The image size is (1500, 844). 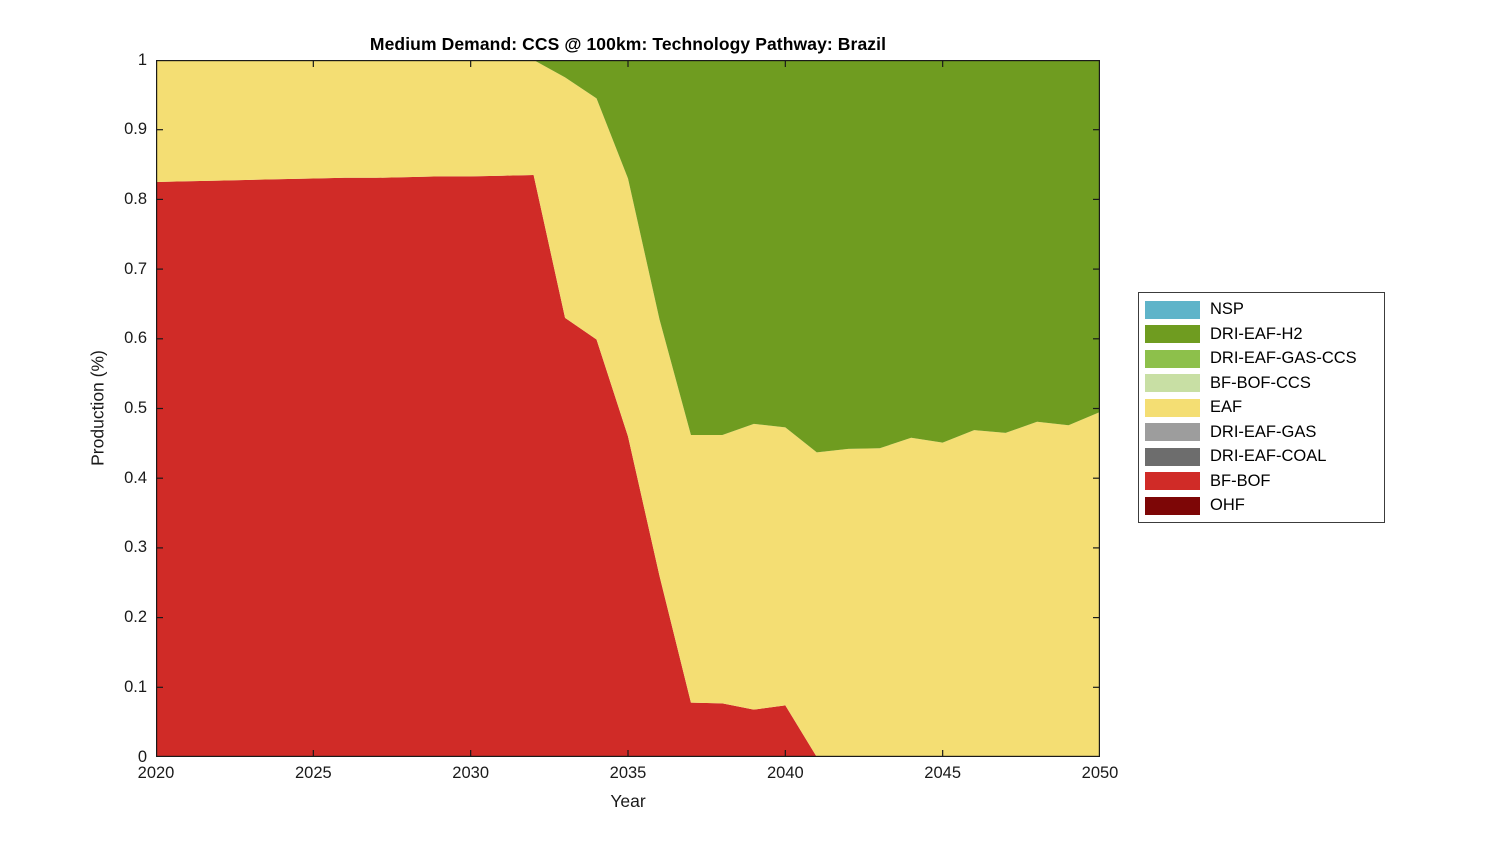 I want to click on x-tick-label: 2025, so click(x=313, y=773).